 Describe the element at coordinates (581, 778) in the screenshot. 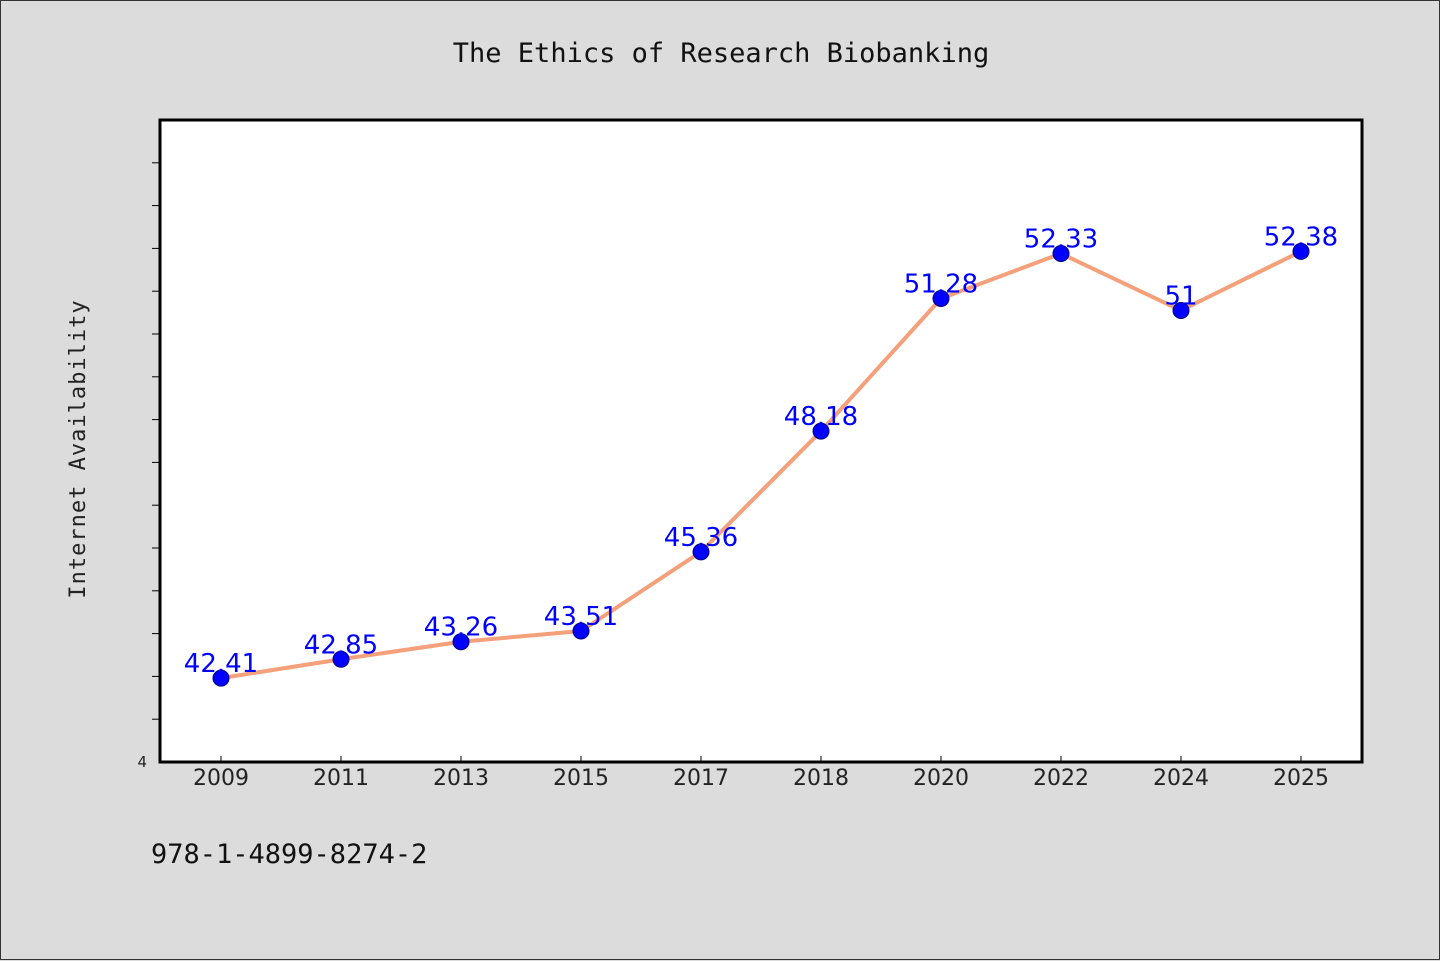

I see `x-tick-label: 2015` at that location.